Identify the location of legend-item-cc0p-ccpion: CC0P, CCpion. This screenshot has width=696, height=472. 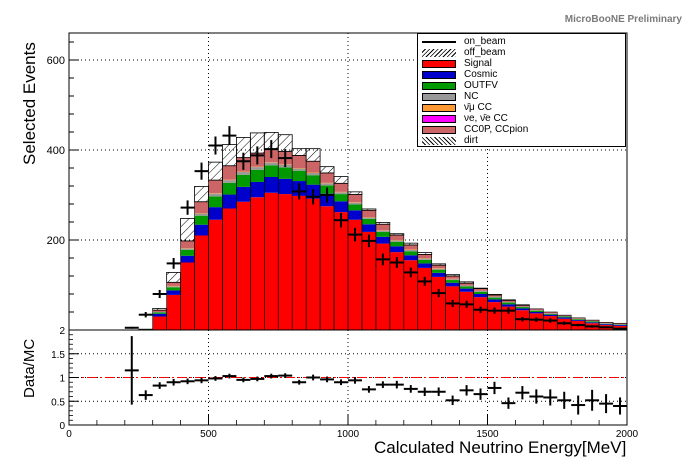
(475, 129).